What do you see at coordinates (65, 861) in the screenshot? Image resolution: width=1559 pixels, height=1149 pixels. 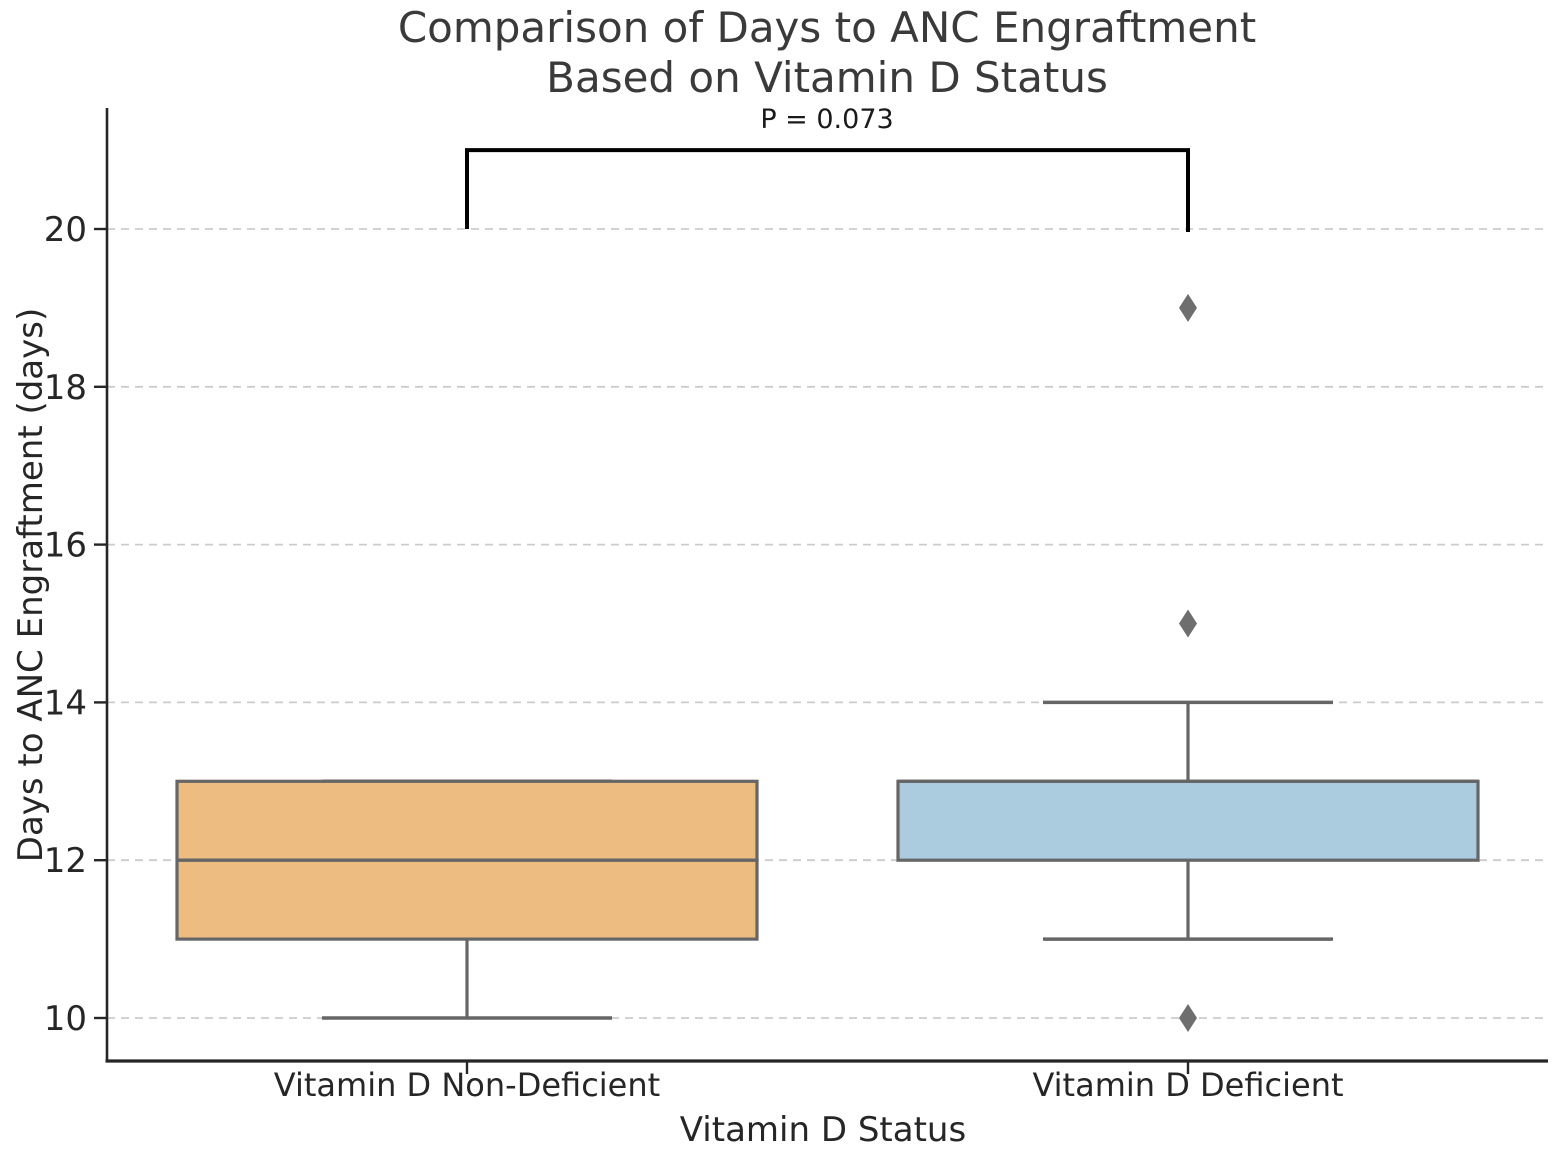 I see `y-tick-label: 12` at bounding box center [65, 861].